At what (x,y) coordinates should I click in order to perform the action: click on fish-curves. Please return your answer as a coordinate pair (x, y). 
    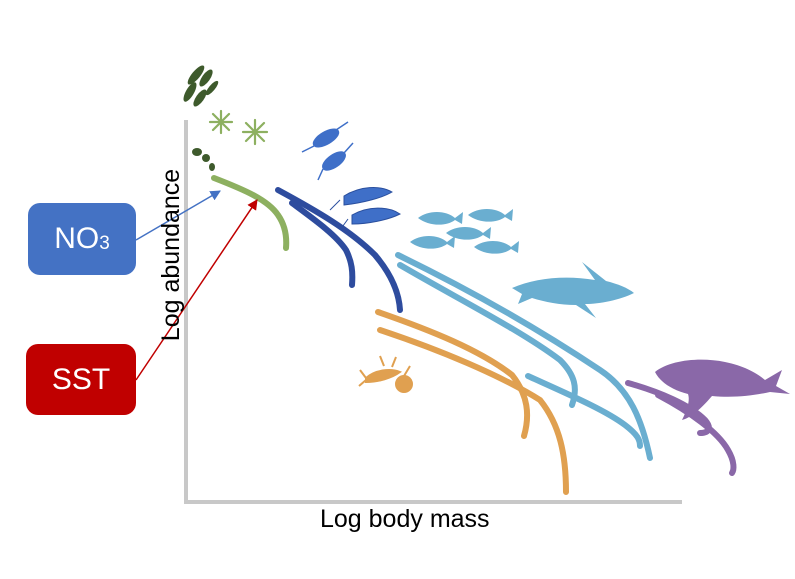
    Looking at the image, I should click on (524, 356).